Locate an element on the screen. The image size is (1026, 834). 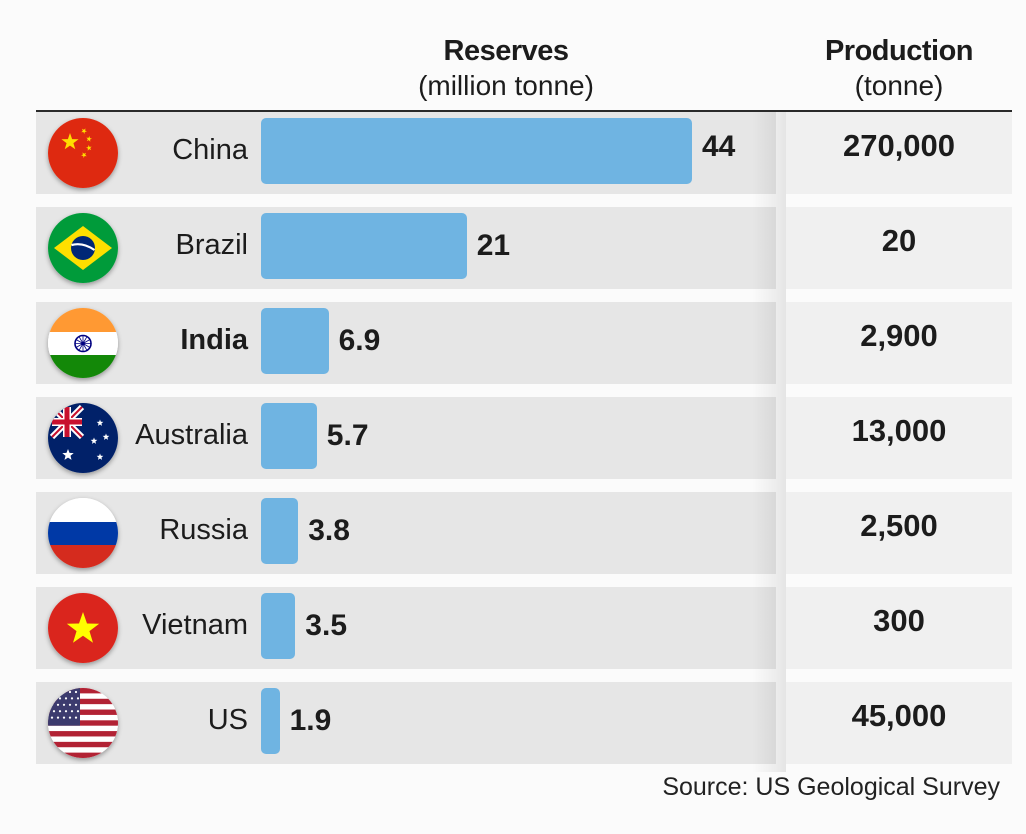
reserves-value-label: 3.5 is located at coordinates (326, 625).